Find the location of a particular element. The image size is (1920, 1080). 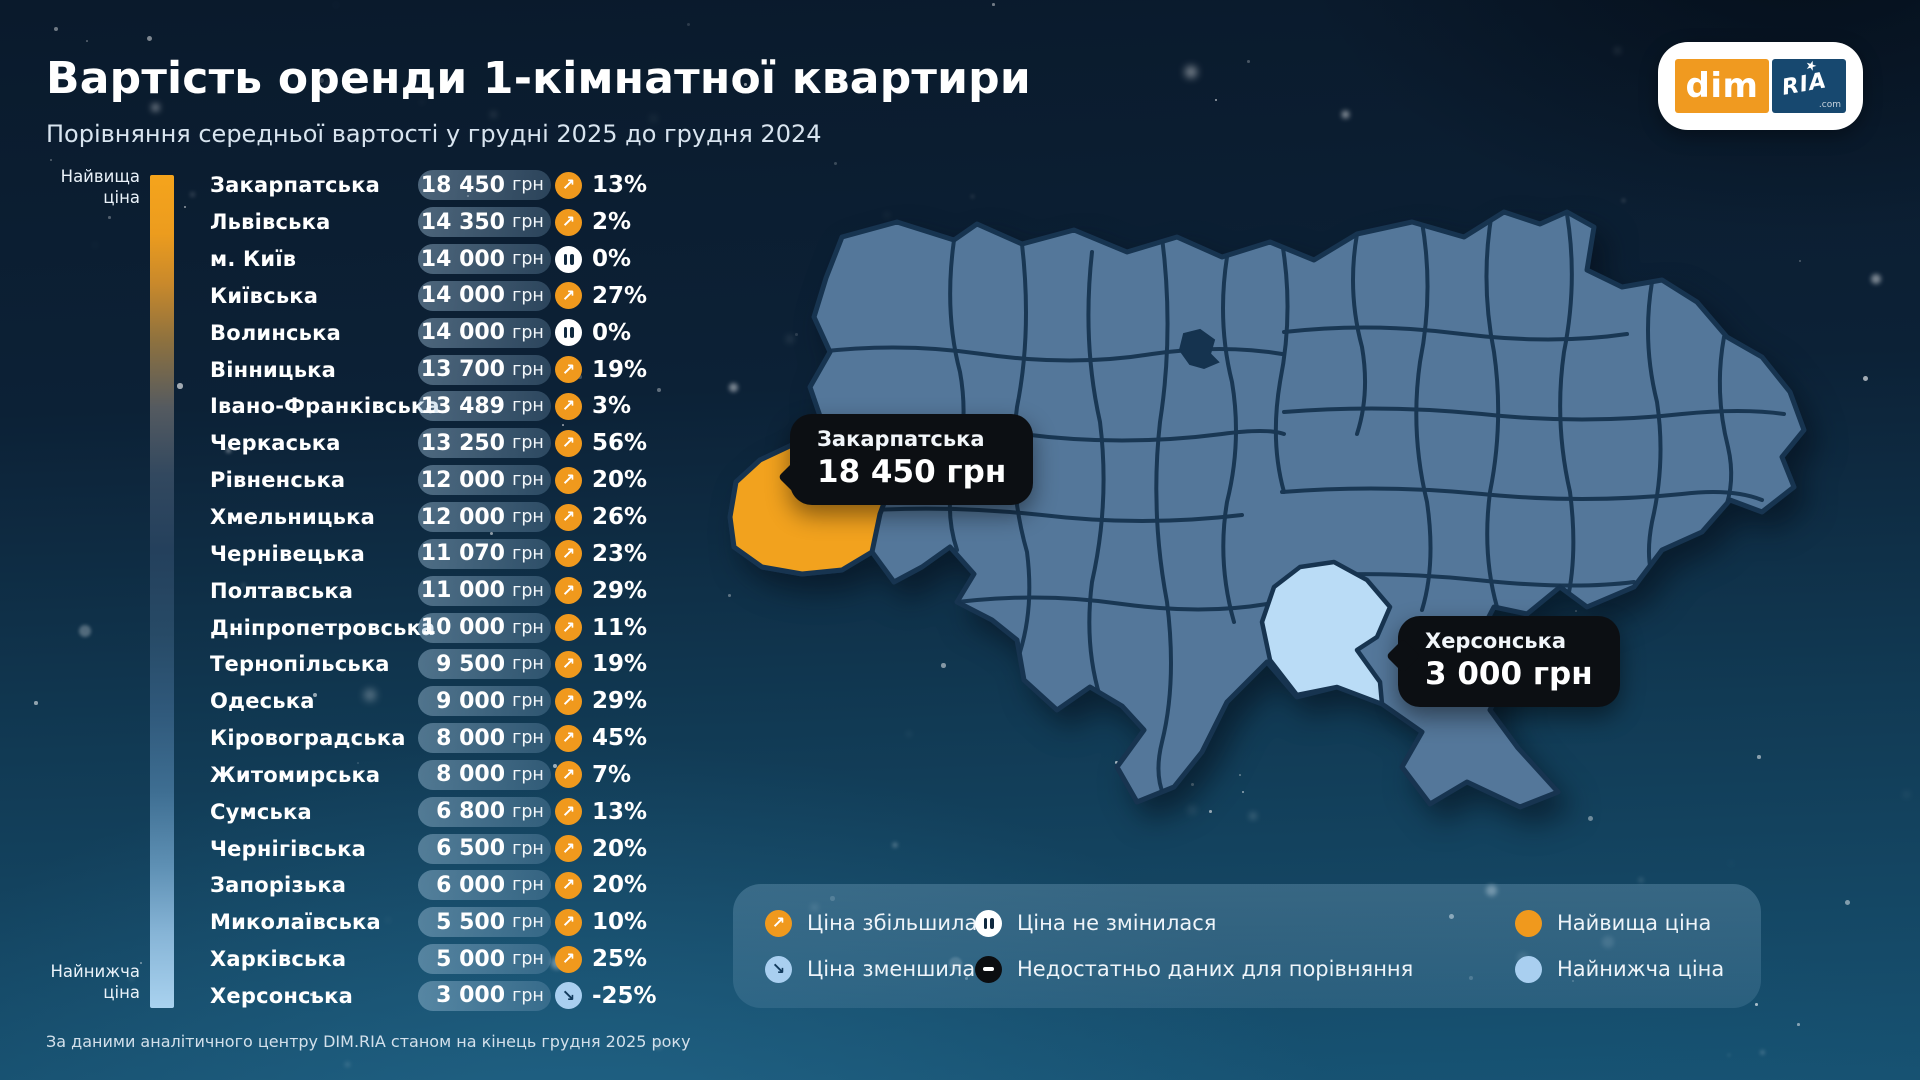

region-name: Черкаська is located at coordinates (275, 443).